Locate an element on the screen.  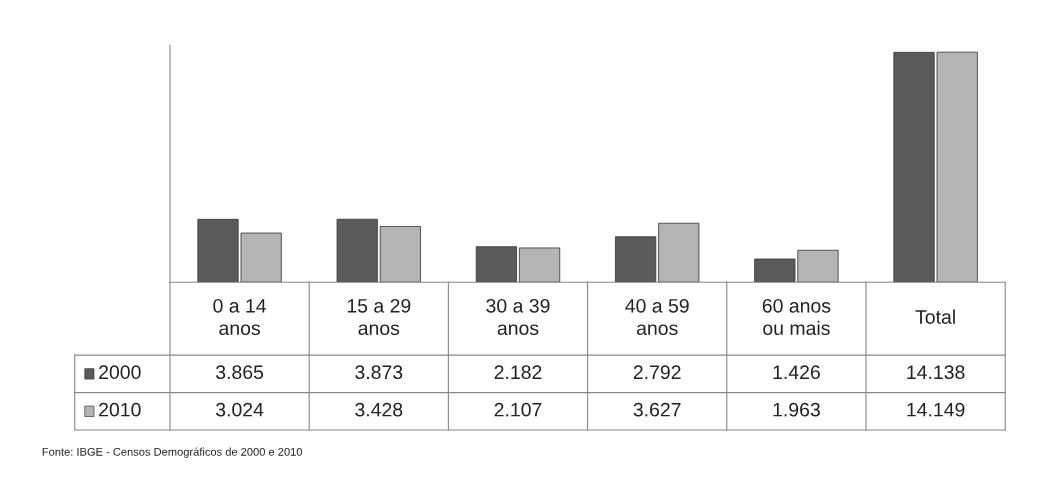
source-note: Fonte: IBGE - Censos Demográficos de 2000 e 2010 is located at coordinates (172, 452).